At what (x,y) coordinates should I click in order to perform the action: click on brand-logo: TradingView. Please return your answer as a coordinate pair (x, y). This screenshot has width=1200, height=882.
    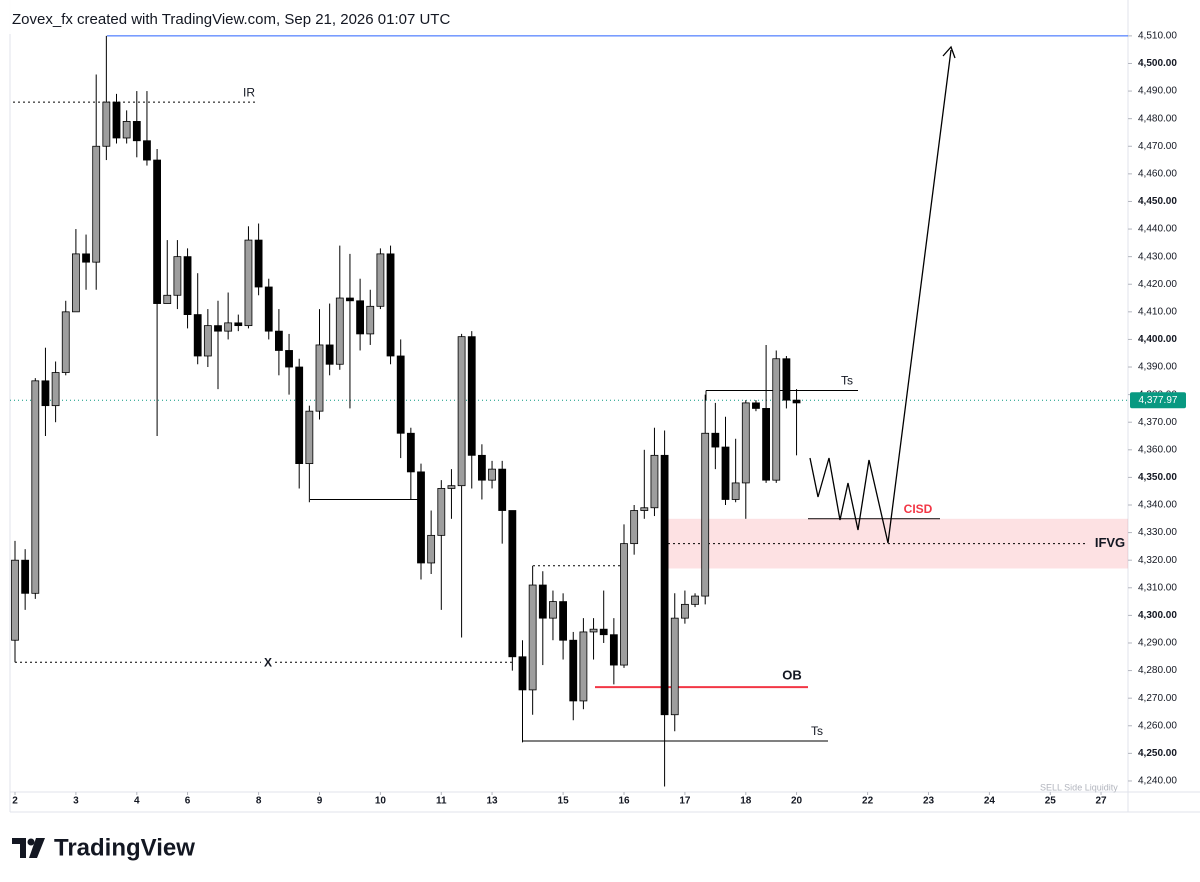
    Looking at the image, I should click on (103, 847).